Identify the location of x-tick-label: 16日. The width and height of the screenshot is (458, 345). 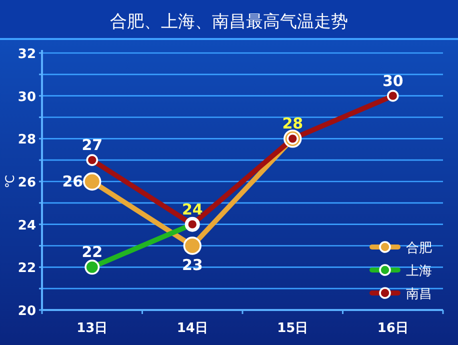
(392, 328).